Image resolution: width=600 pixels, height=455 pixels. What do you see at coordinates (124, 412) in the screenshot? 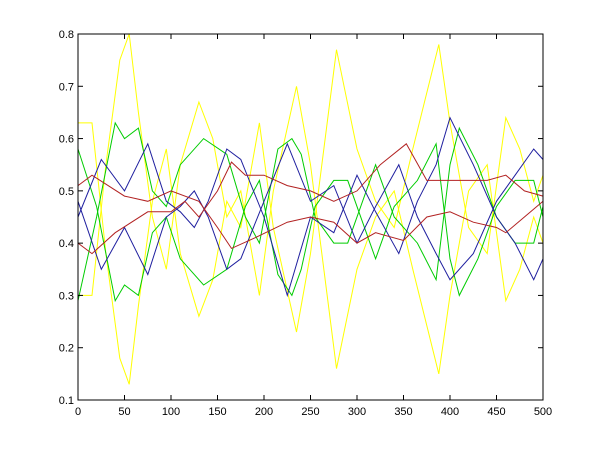
I see `x-tick-label: 50` at bounding box center [124, 412].